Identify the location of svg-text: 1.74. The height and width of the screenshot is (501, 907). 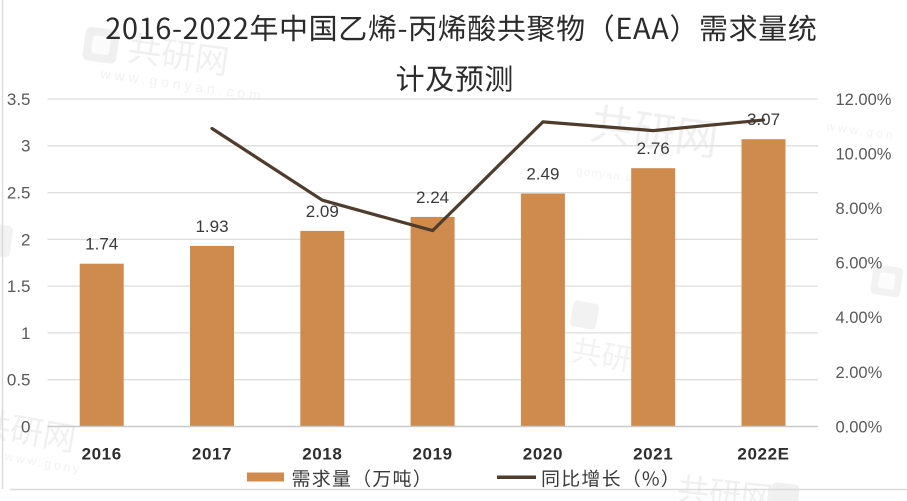
(101, 244).